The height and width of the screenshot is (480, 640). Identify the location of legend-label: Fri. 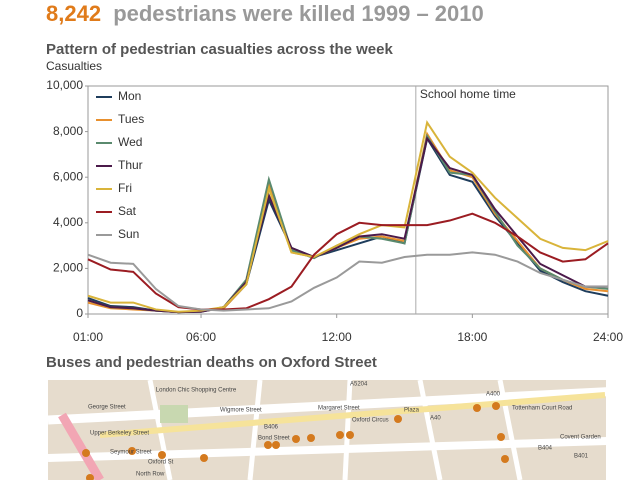
(125, 188).